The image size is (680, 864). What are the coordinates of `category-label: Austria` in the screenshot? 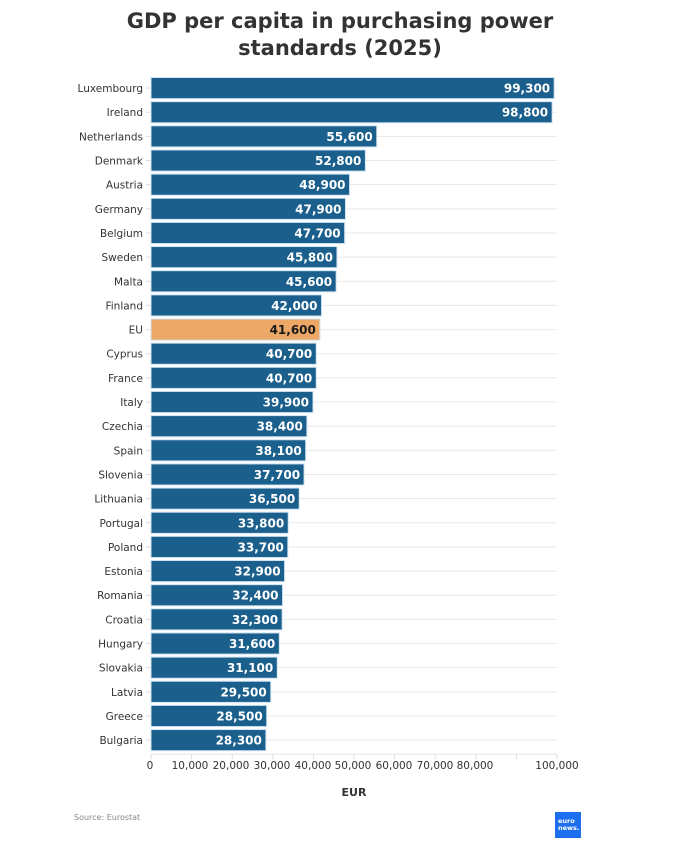 It's located at (124, 186).